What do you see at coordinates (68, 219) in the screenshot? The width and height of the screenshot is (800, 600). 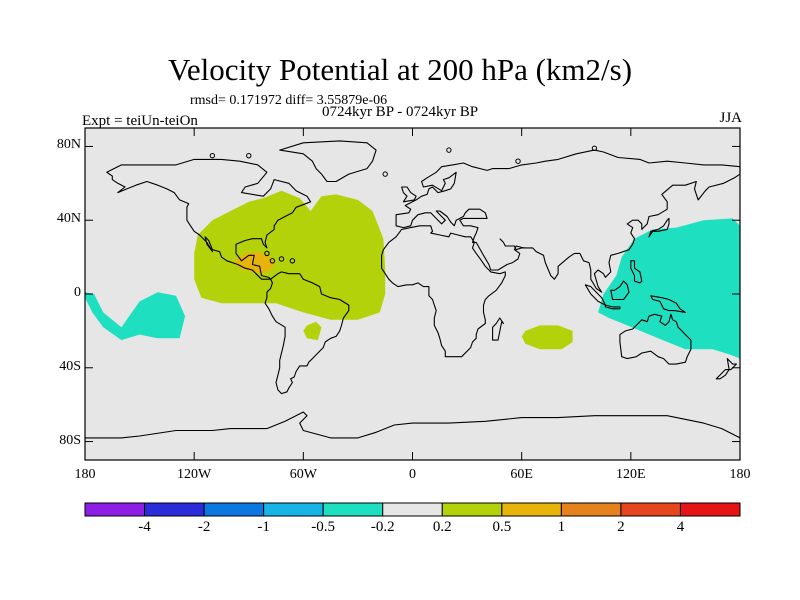 I see `y-tick-label: 40N` at bounding box center [68, 219].